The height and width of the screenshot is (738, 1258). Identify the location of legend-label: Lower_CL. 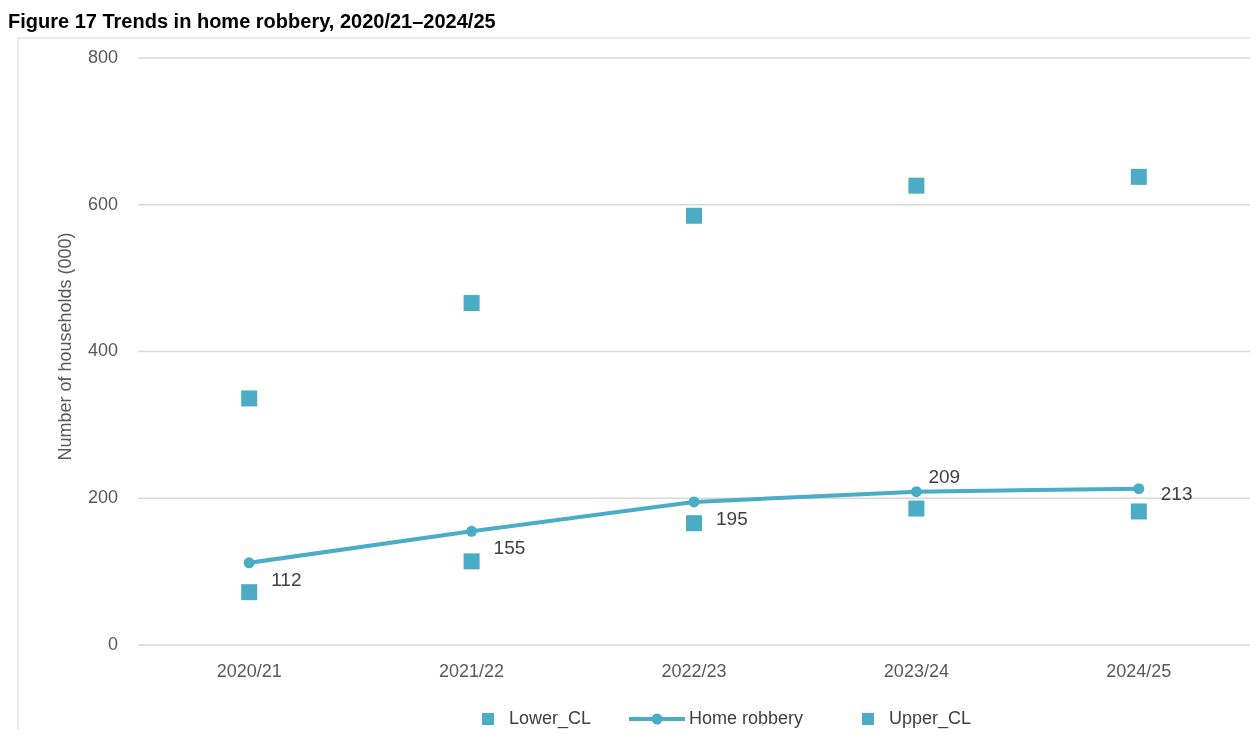
(550, 718).